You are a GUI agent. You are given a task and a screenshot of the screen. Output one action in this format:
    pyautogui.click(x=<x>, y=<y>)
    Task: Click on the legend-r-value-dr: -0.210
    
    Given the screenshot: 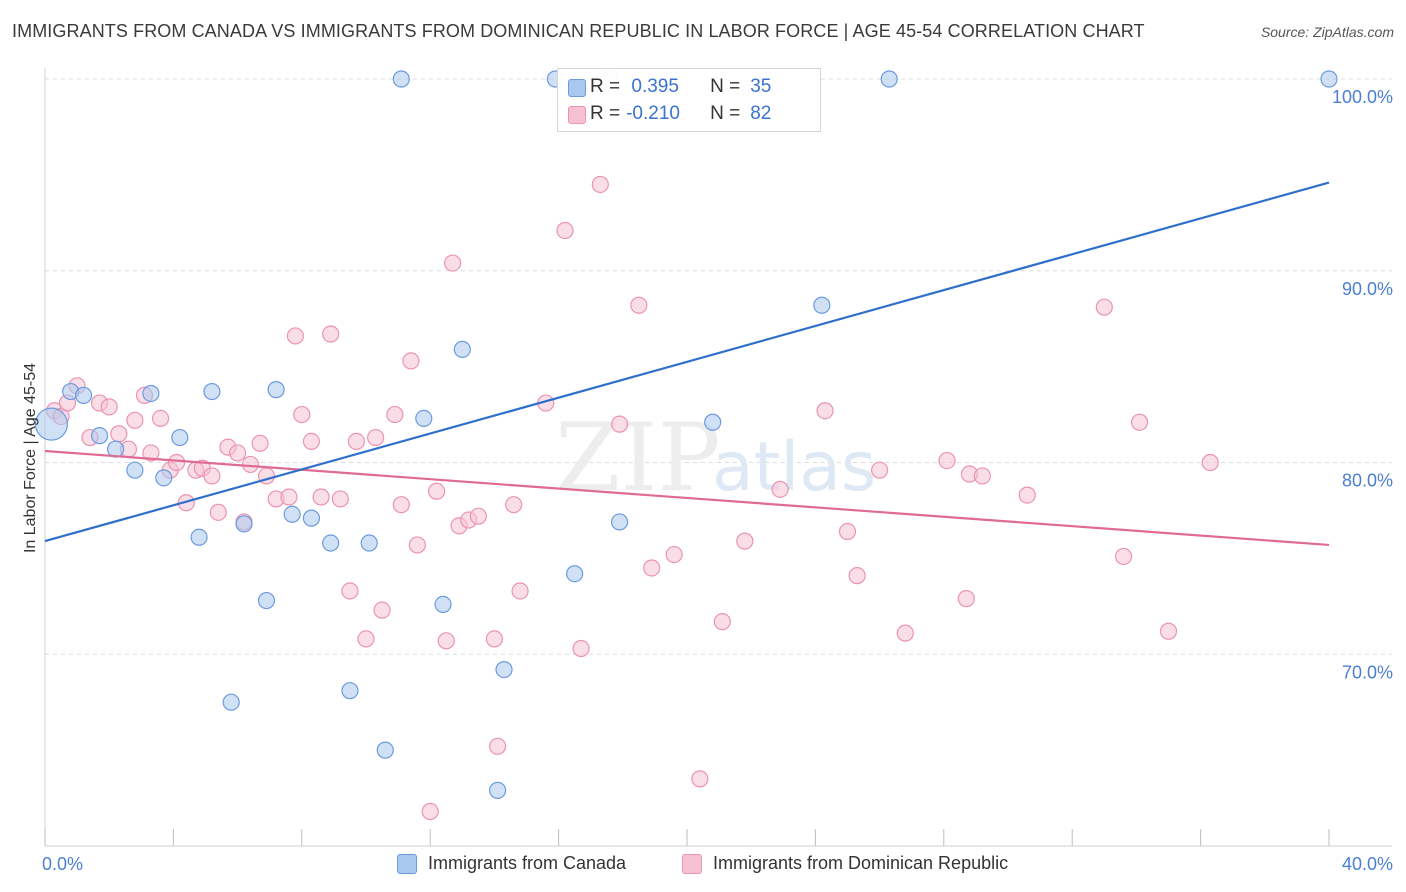 What is the action you would take?
    pyautogui.click(x=653, y=113)
    